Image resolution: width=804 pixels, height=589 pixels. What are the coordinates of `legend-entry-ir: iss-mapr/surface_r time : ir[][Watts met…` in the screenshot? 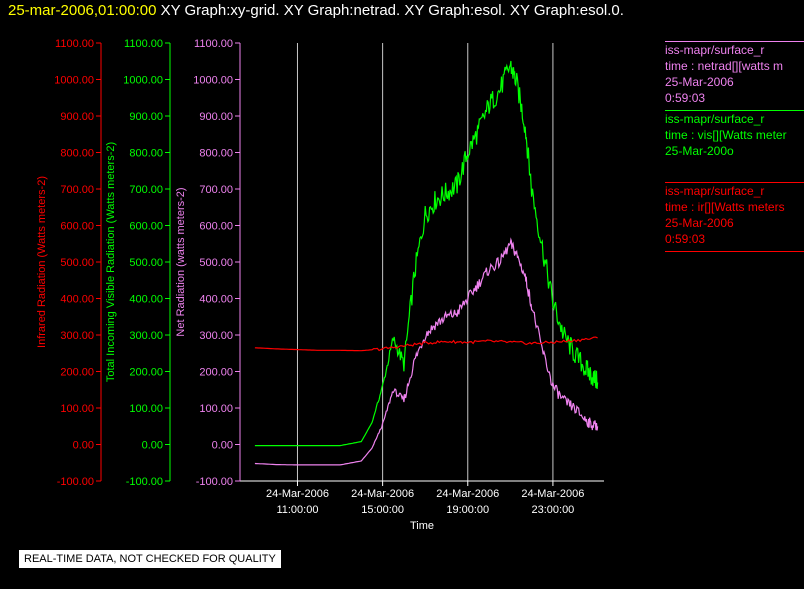 It's located at (734, 217).